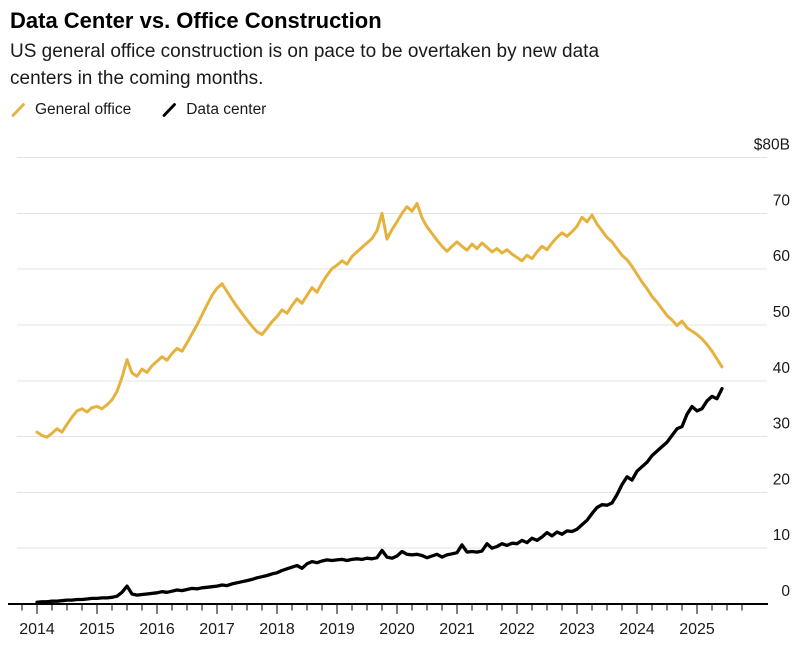 Image resolution: width=800 pixels, height=647 pixels. What do you see at coordinates (782, 368) in the screenshot?
I see `y-tick-label: 40` at bounding box center [782, 368].